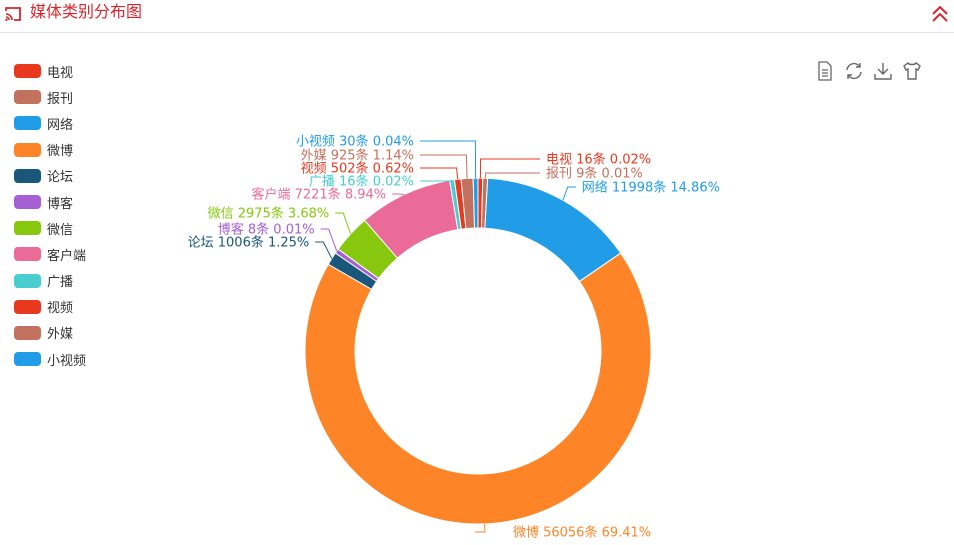  Describe the element at coordinates (60, 335) in the screenshot. I see `legend-label: 外媒` at that location.